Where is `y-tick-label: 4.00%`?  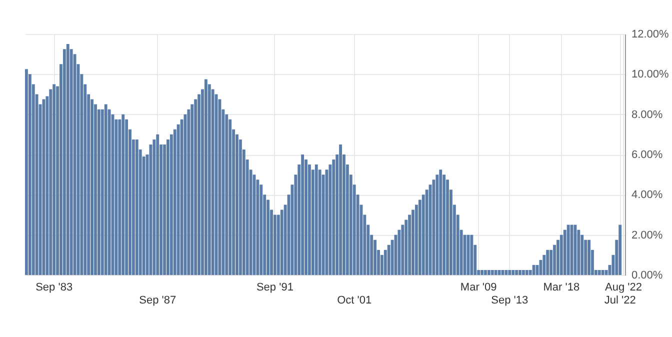 y-tick-label: 4.00% is located at coordinates (647, 195).